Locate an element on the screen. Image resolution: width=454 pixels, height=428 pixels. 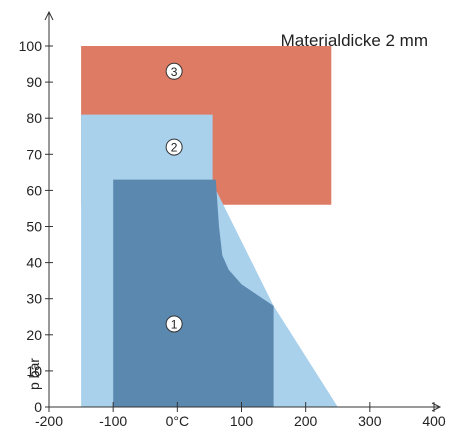
region-marker-3: 3 is located at coordinates (174, 71).